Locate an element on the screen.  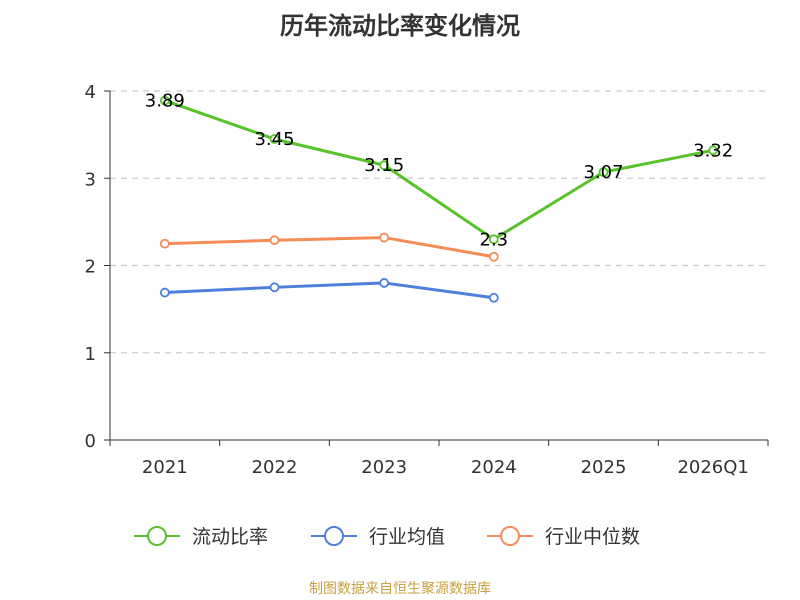
legend-label: 行业中位数 is located at coordinates (592, 537).